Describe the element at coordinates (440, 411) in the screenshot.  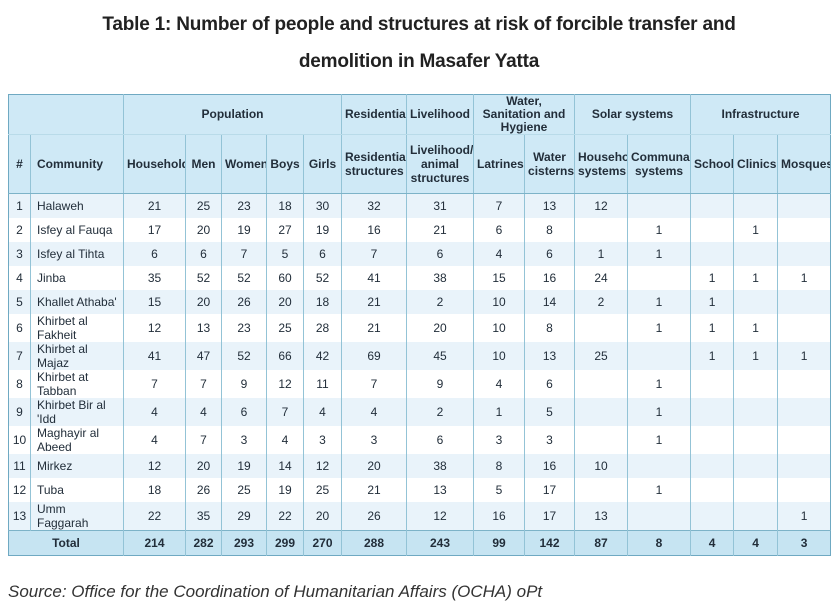
I see `value-cell: 2` at that location.